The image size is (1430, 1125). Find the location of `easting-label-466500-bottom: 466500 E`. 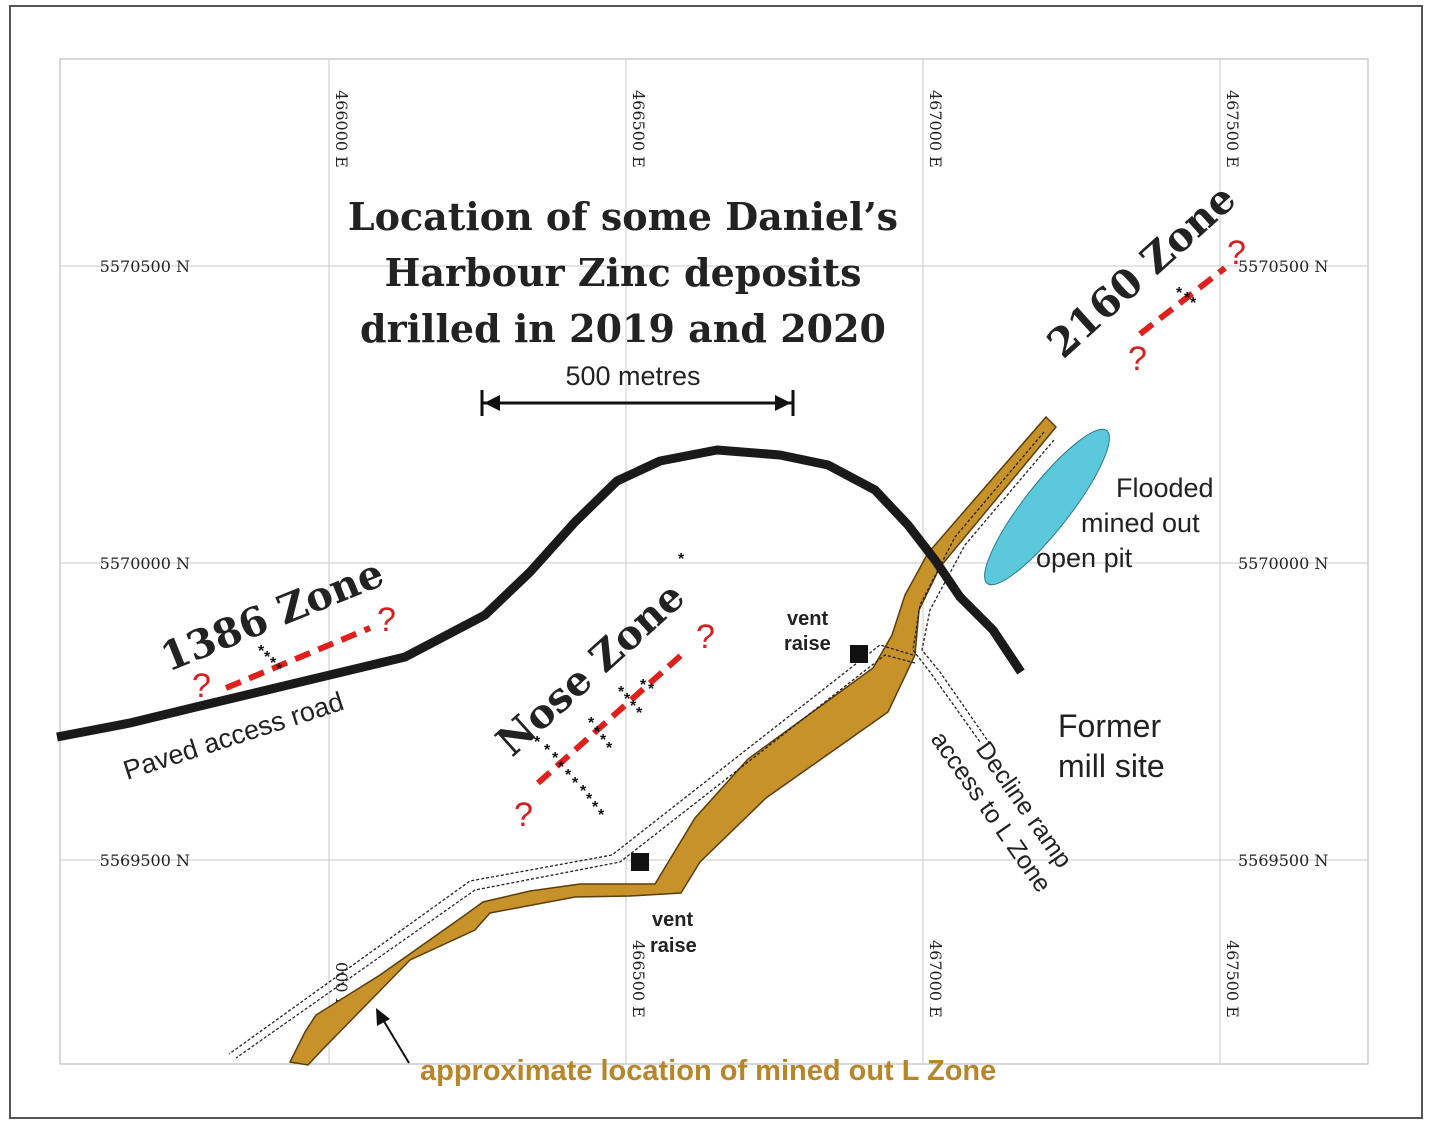

easting-label-466500-bottom: 466500 E is located at coordinates (638, 979).